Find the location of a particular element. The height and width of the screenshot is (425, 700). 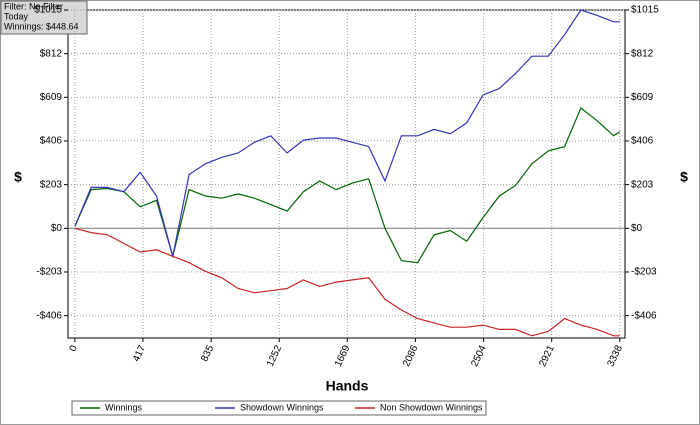

y-tick-label: $1015 is located at coordinates (48, 10).